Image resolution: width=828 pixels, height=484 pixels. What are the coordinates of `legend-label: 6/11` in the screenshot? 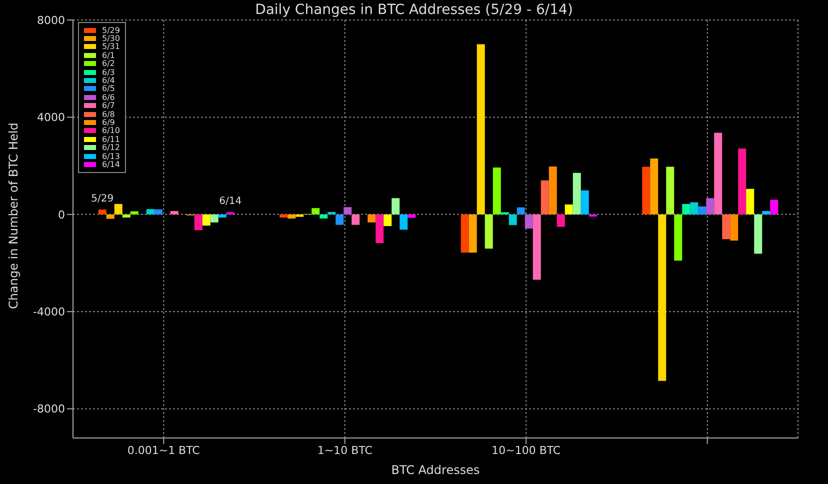 It's located at (111, 139).